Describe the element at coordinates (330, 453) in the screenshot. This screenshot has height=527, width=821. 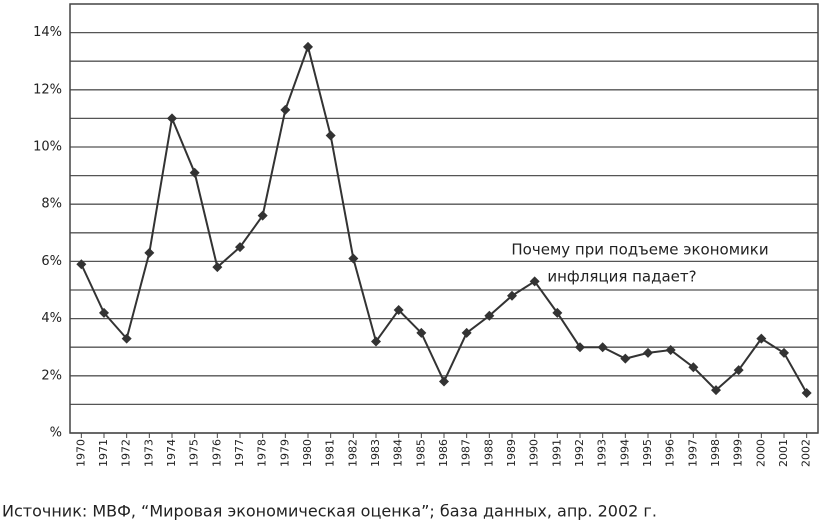
I see `x-tick-label: 1981` at that location.